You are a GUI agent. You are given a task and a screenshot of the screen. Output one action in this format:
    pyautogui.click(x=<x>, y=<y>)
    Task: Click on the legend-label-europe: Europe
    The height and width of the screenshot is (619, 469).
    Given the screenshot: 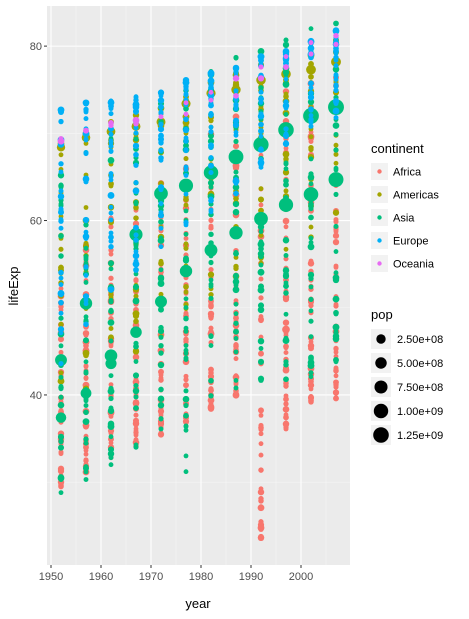 What is the action you would take?
    pyautogui.click(x=410, y=242)
    